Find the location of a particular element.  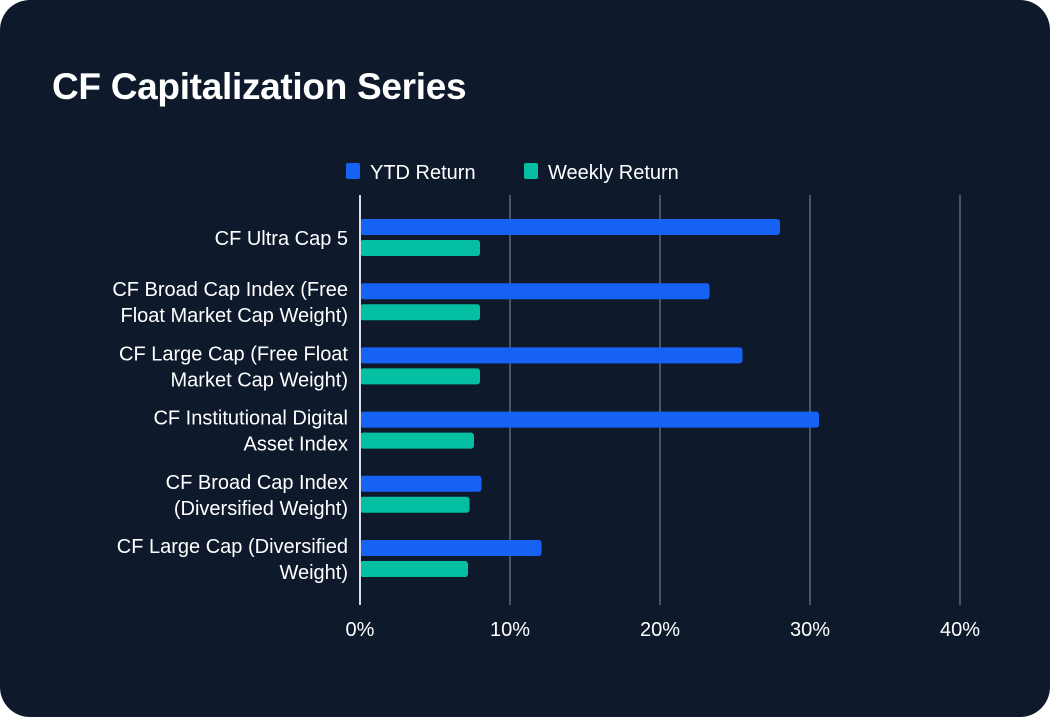

category-label: CF Large Cap (Free Float is located at coordinates (233, 354).